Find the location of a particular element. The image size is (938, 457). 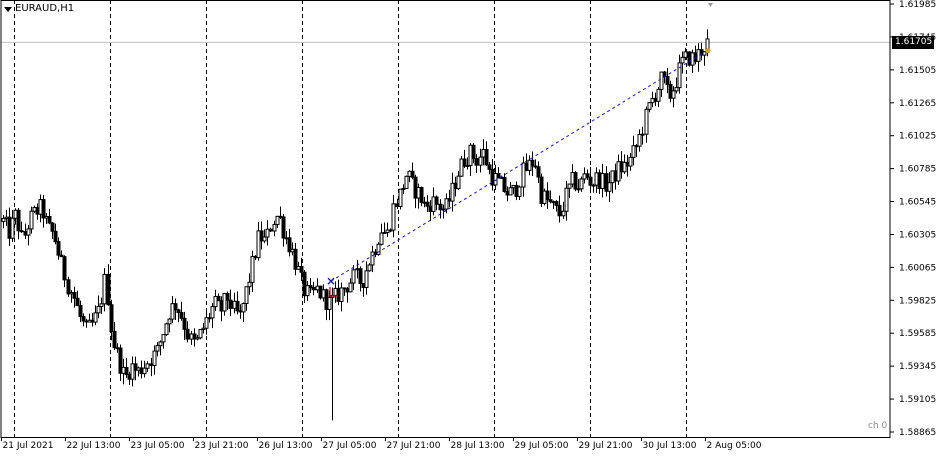

y-tick-label: 1.60305 is located at coordinates (917, 235).